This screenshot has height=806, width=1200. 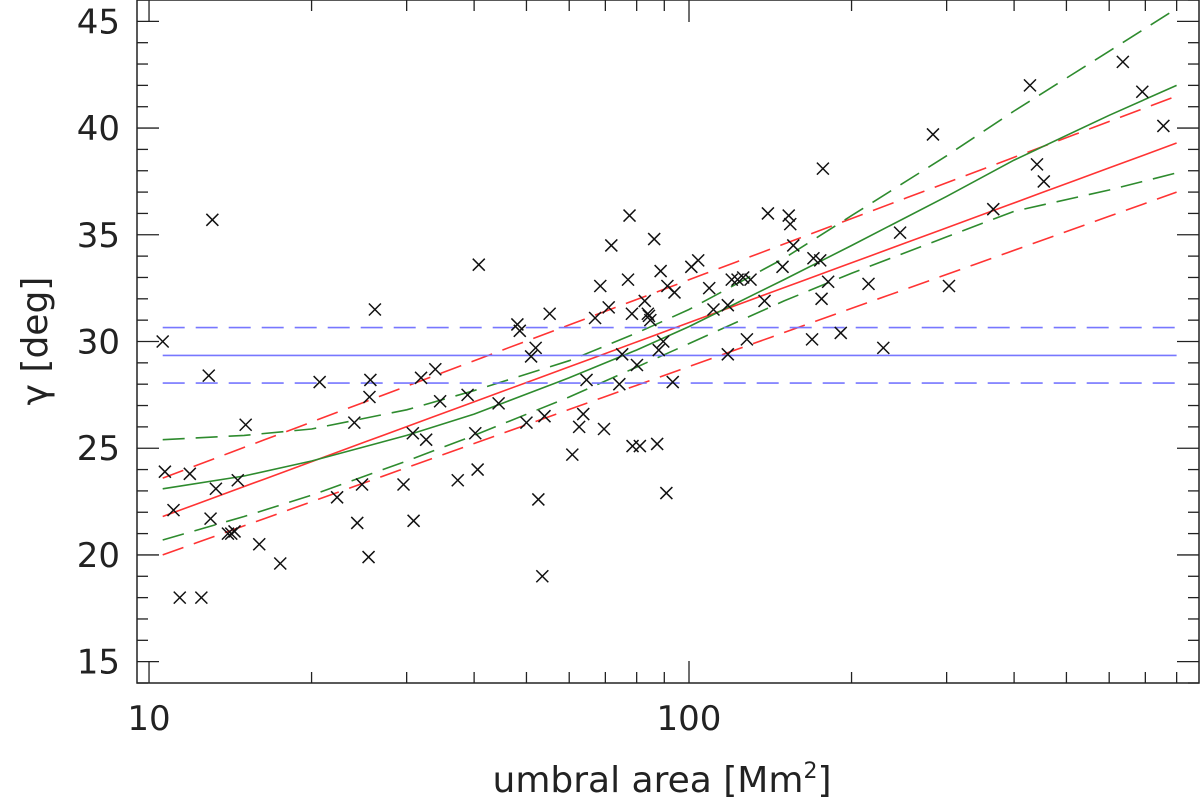 What do you see at coordinates (810, 771) in the screenshot?
I see `x-axis-label-superscript: 2` at bounding box center [810, 771].